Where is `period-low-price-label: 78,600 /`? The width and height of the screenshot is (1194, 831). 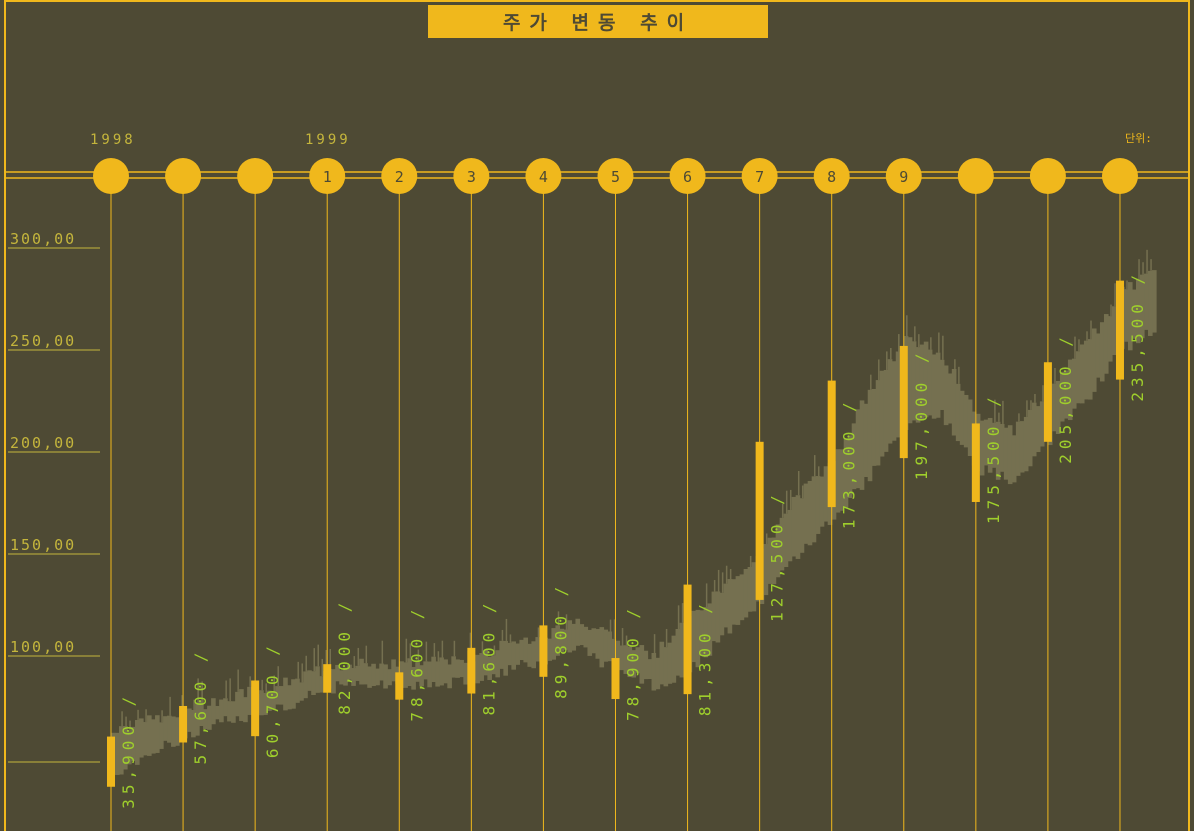
period-low-price-label: 78,600 / is located at coordinates (416, 663).